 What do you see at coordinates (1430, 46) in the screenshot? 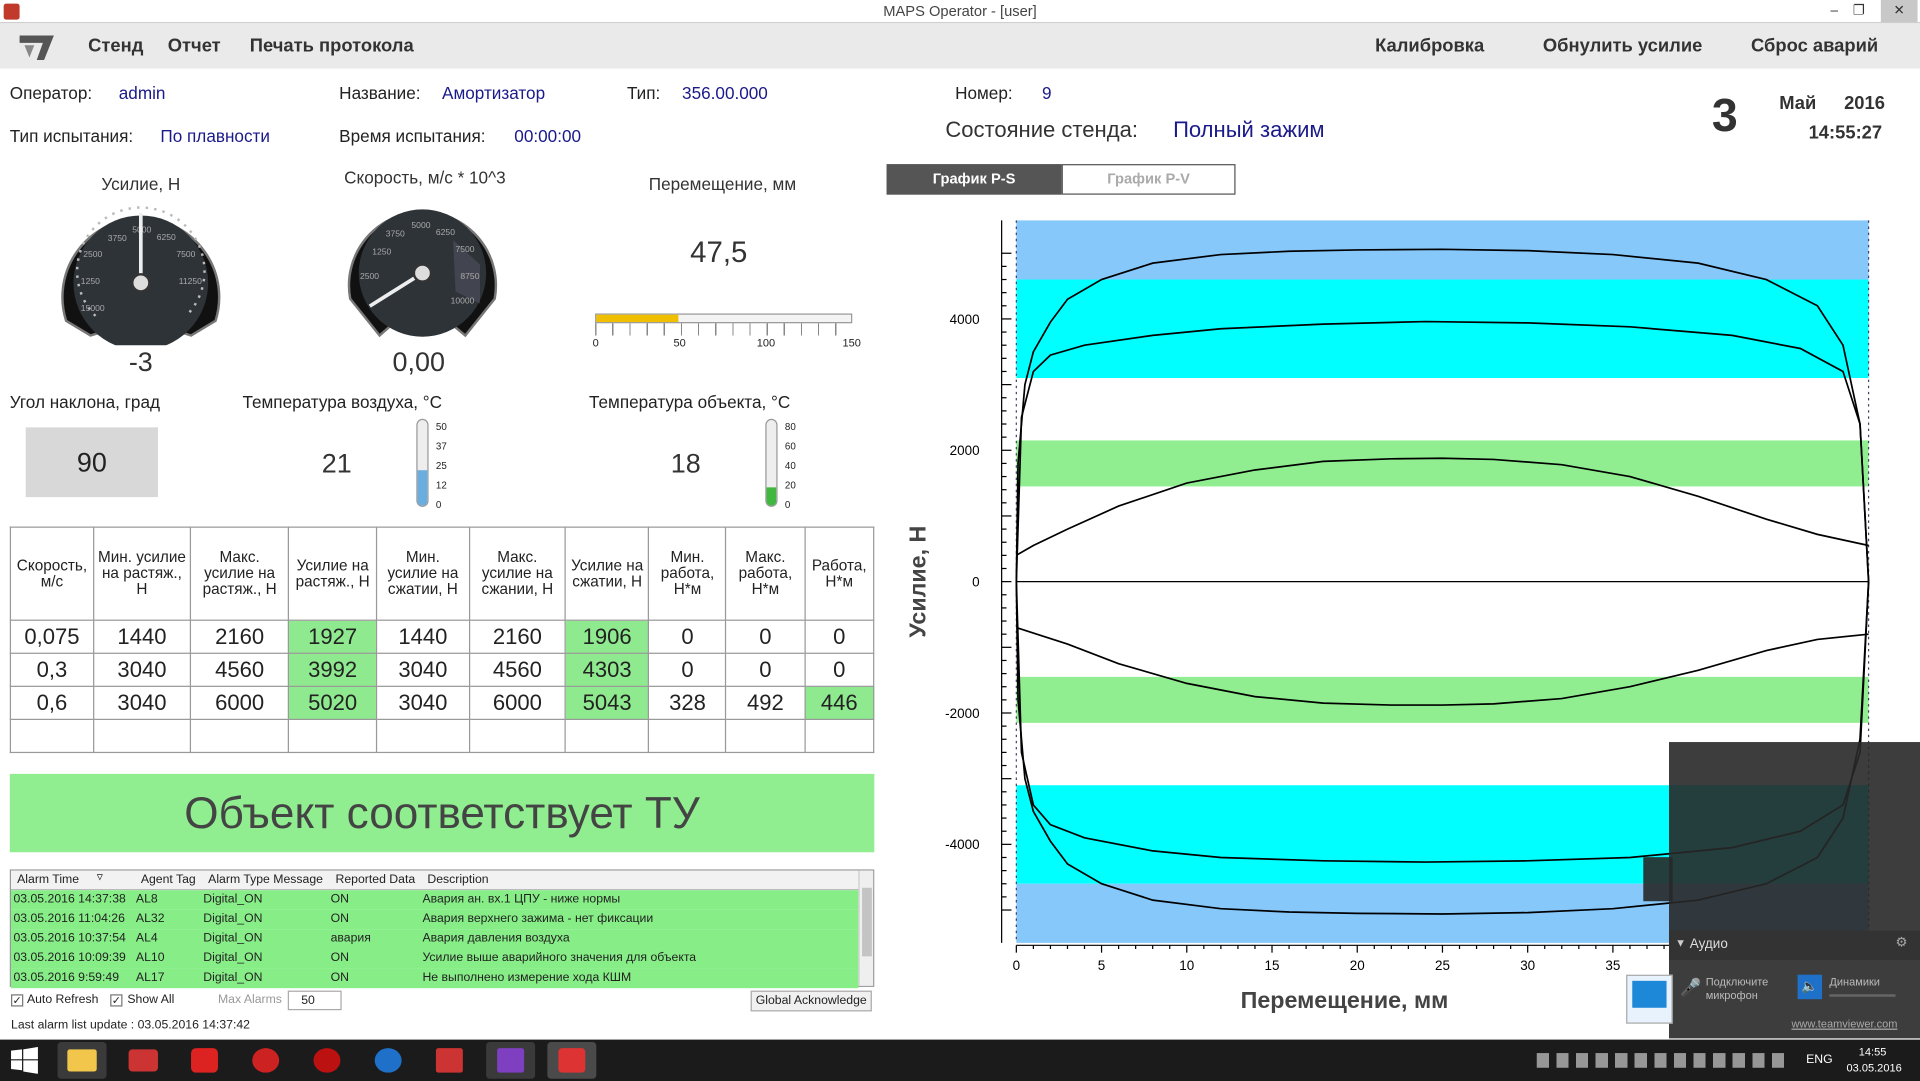
I see `calibration-button: Калибровка` at bounding box center [1430, 46].